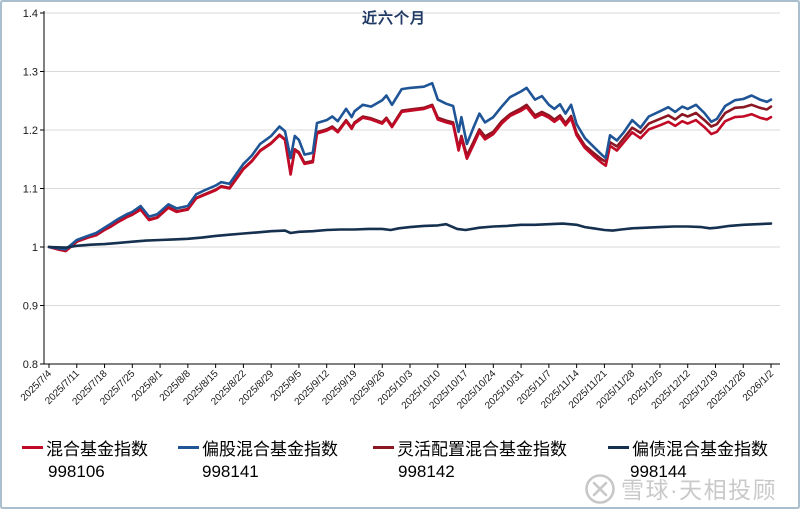  I want to click on watermark-text: 雪球·天相投顾, so click(699, 490).